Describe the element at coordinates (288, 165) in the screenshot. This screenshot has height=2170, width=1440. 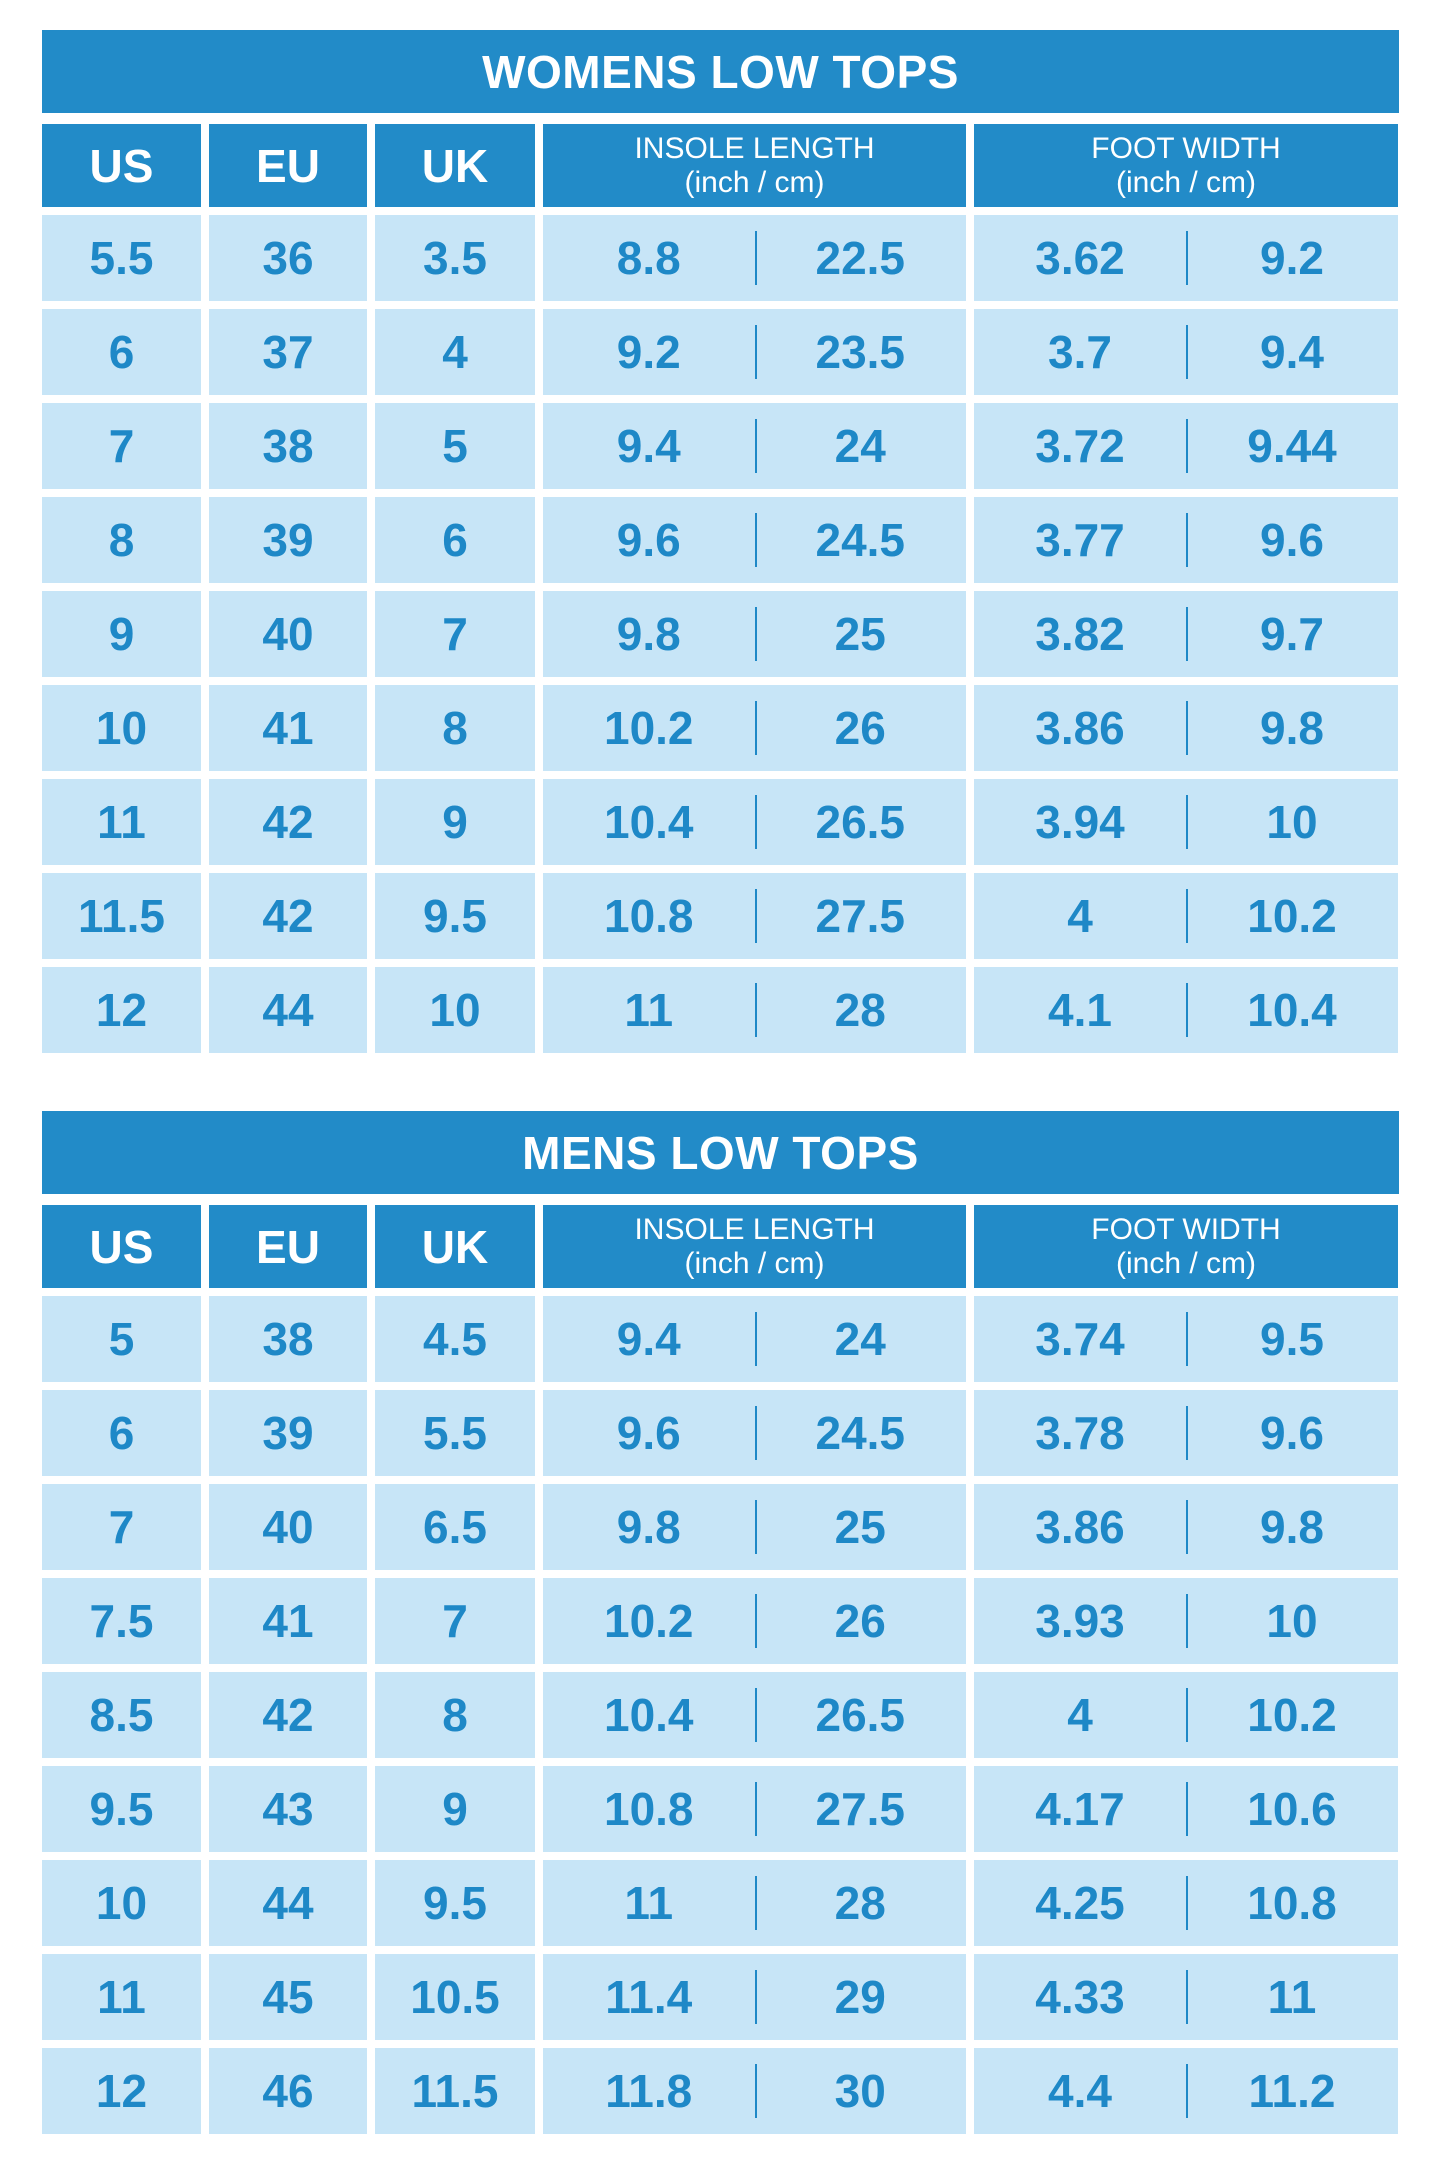
I see `header-eu: EU` at that location.